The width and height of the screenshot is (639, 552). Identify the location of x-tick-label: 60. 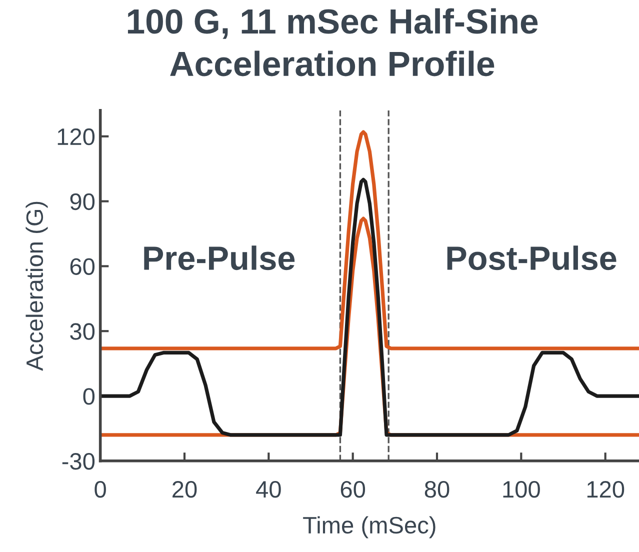
(353, 489).